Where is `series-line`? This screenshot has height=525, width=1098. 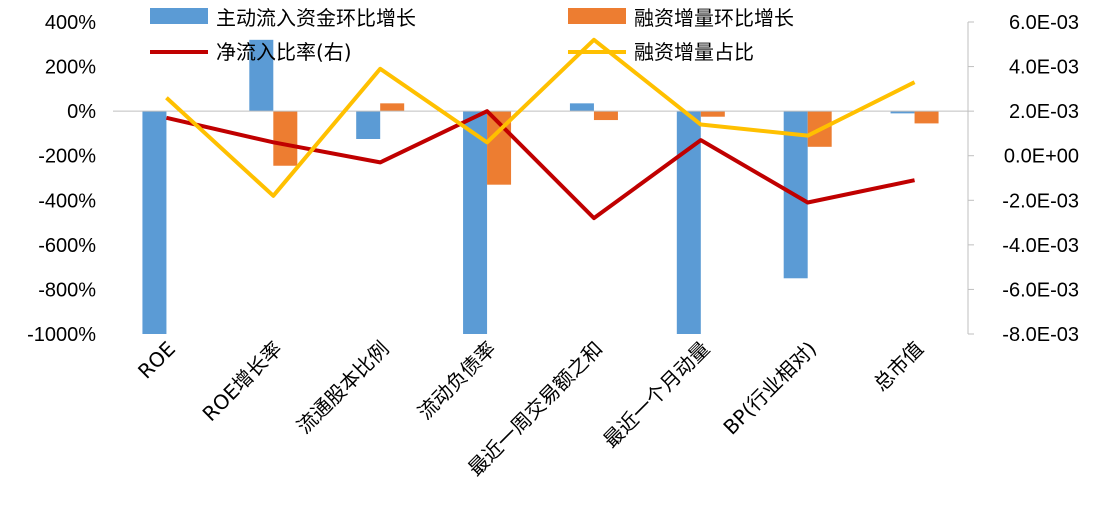
series-line is located at coordinates (540, 165).